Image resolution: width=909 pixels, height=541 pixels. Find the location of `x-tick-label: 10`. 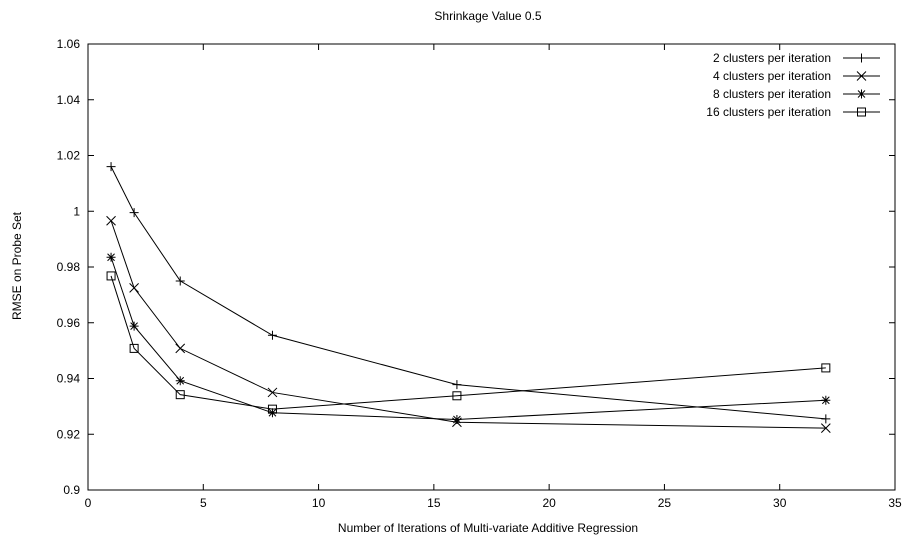

x-tick-label: 10 is located at coordinates (319, 503).